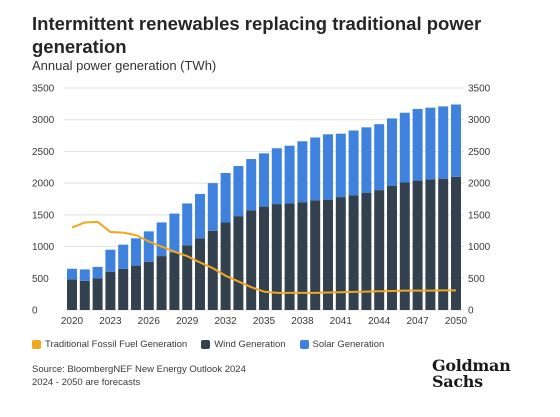  I want to click on legend-label-wind: Wind Generation, so click(250, 344).